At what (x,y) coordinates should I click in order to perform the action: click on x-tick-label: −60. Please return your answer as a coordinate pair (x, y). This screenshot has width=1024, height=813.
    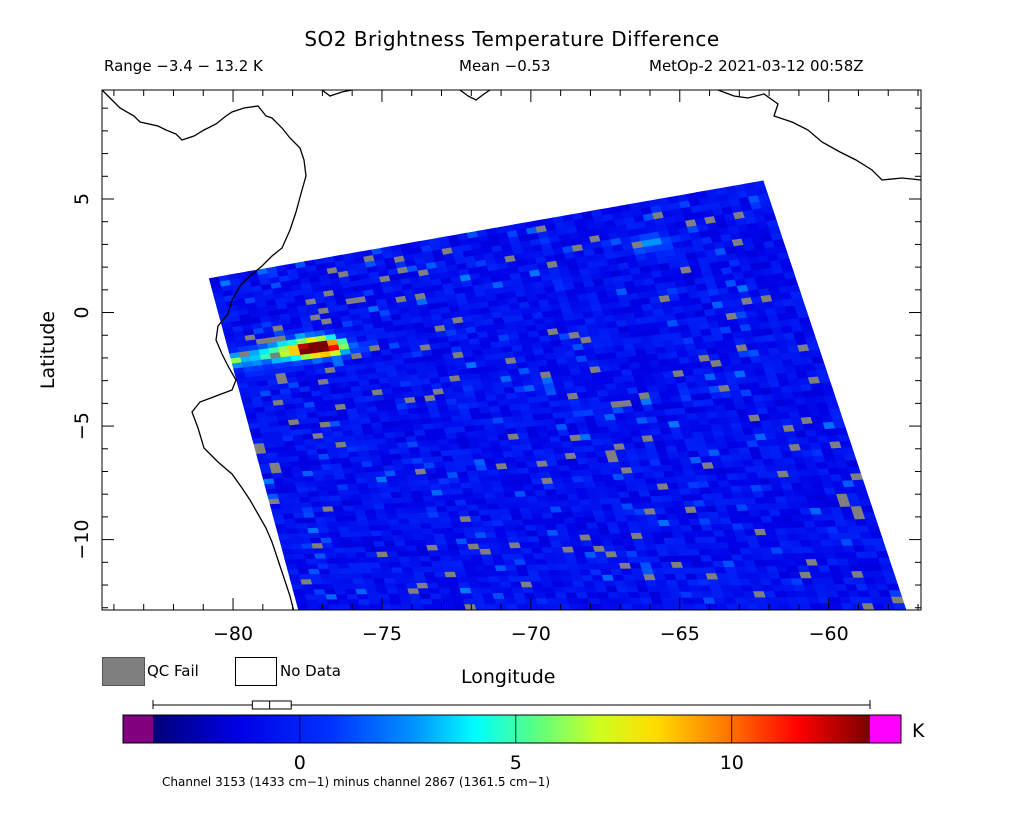
    Looking at the image, I should click on (829, 634).